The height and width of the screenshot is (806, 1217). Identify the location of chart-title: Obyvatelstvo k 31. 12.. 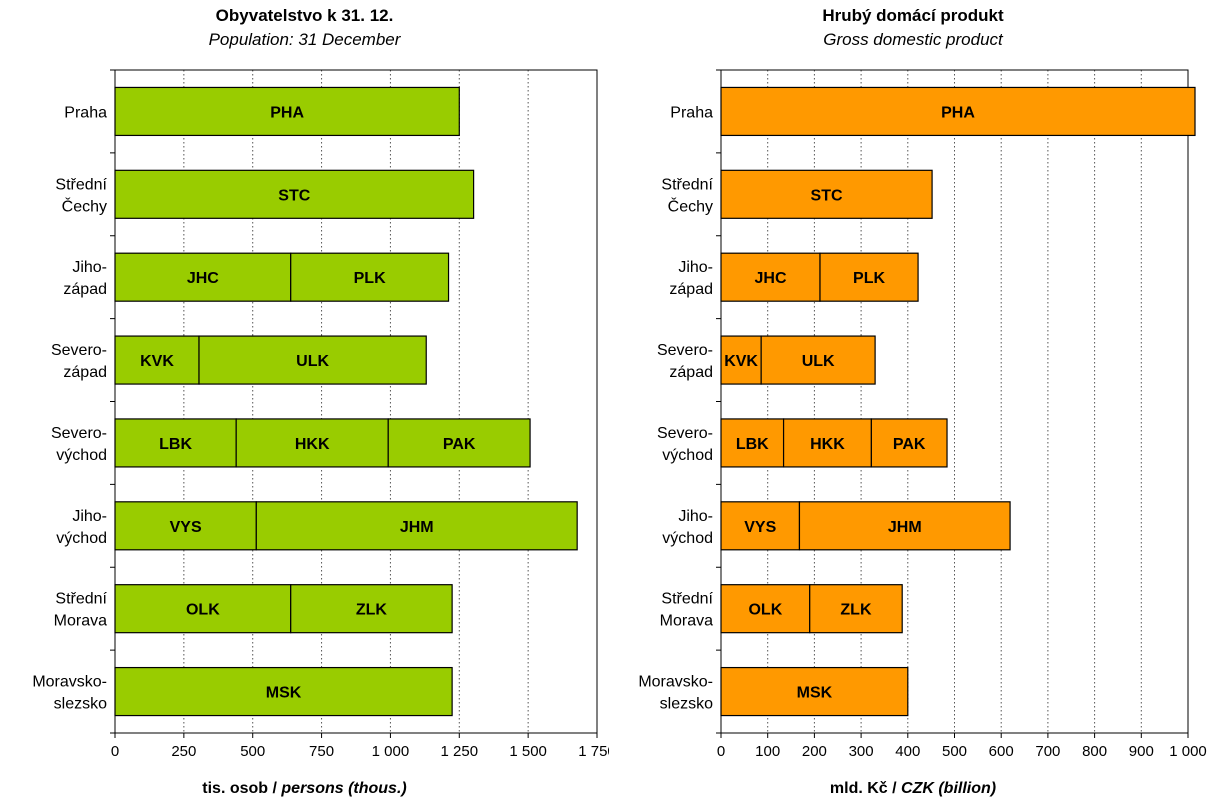
(304, 15).